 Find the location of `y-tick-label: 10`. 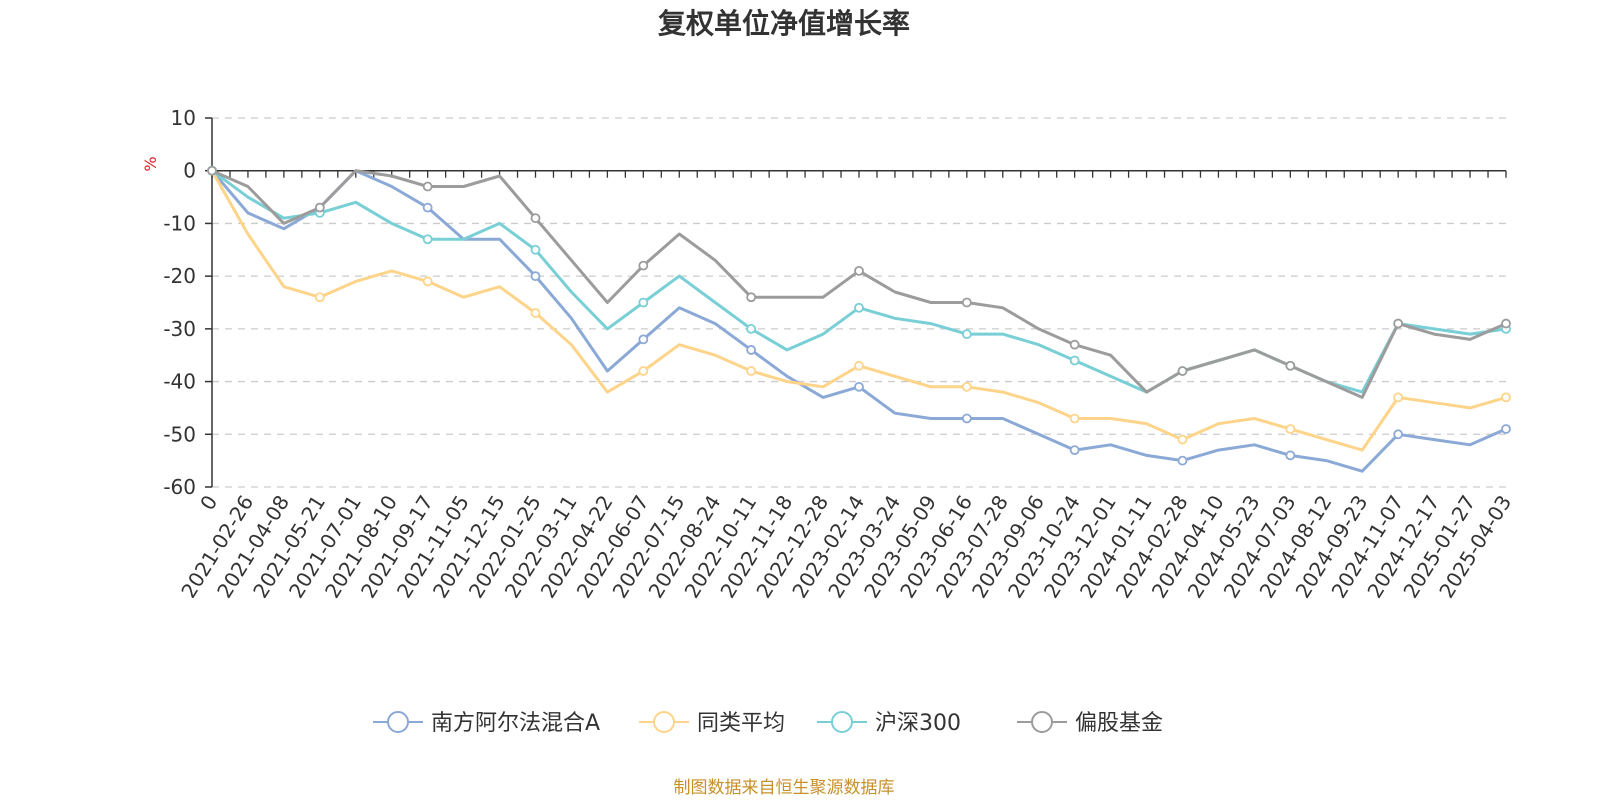

y-tick-label: 10 is located at coordinates (183, 118).